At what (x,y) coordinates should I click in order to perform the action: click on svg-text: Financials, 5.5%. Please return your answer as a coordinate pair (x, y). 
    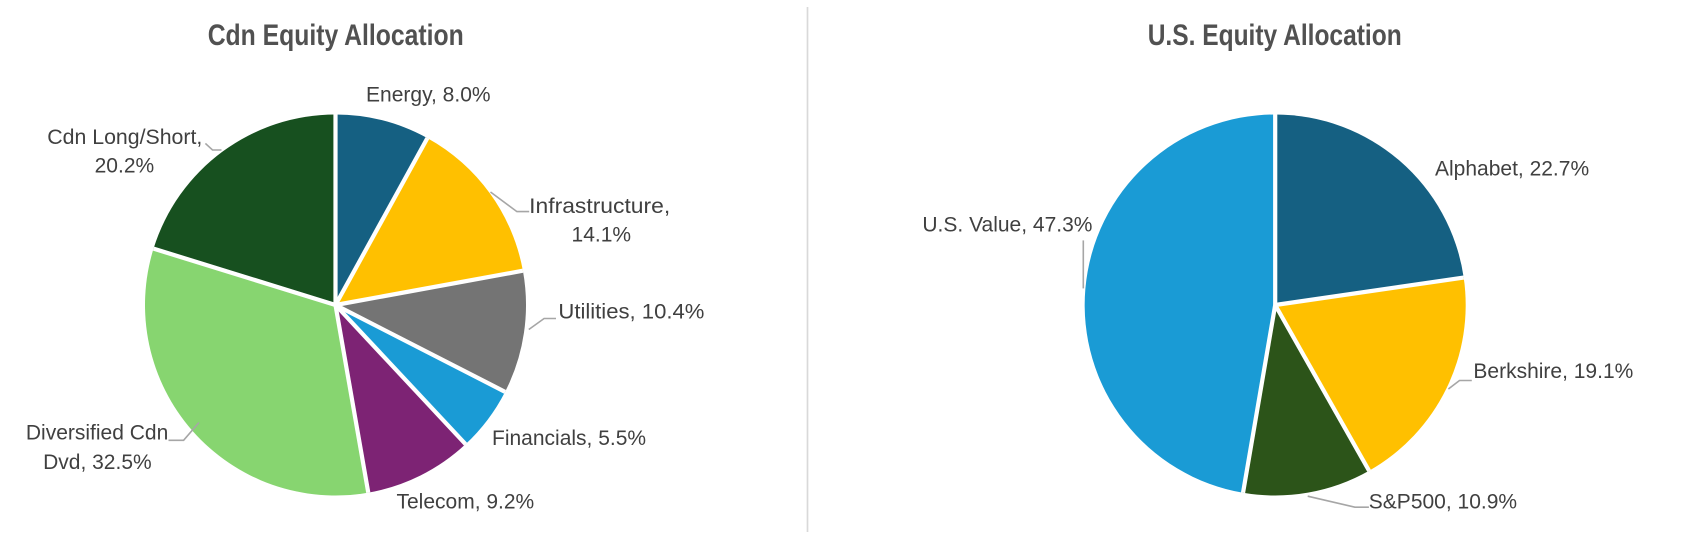
    Looking at the image, I should click on (569, 438).